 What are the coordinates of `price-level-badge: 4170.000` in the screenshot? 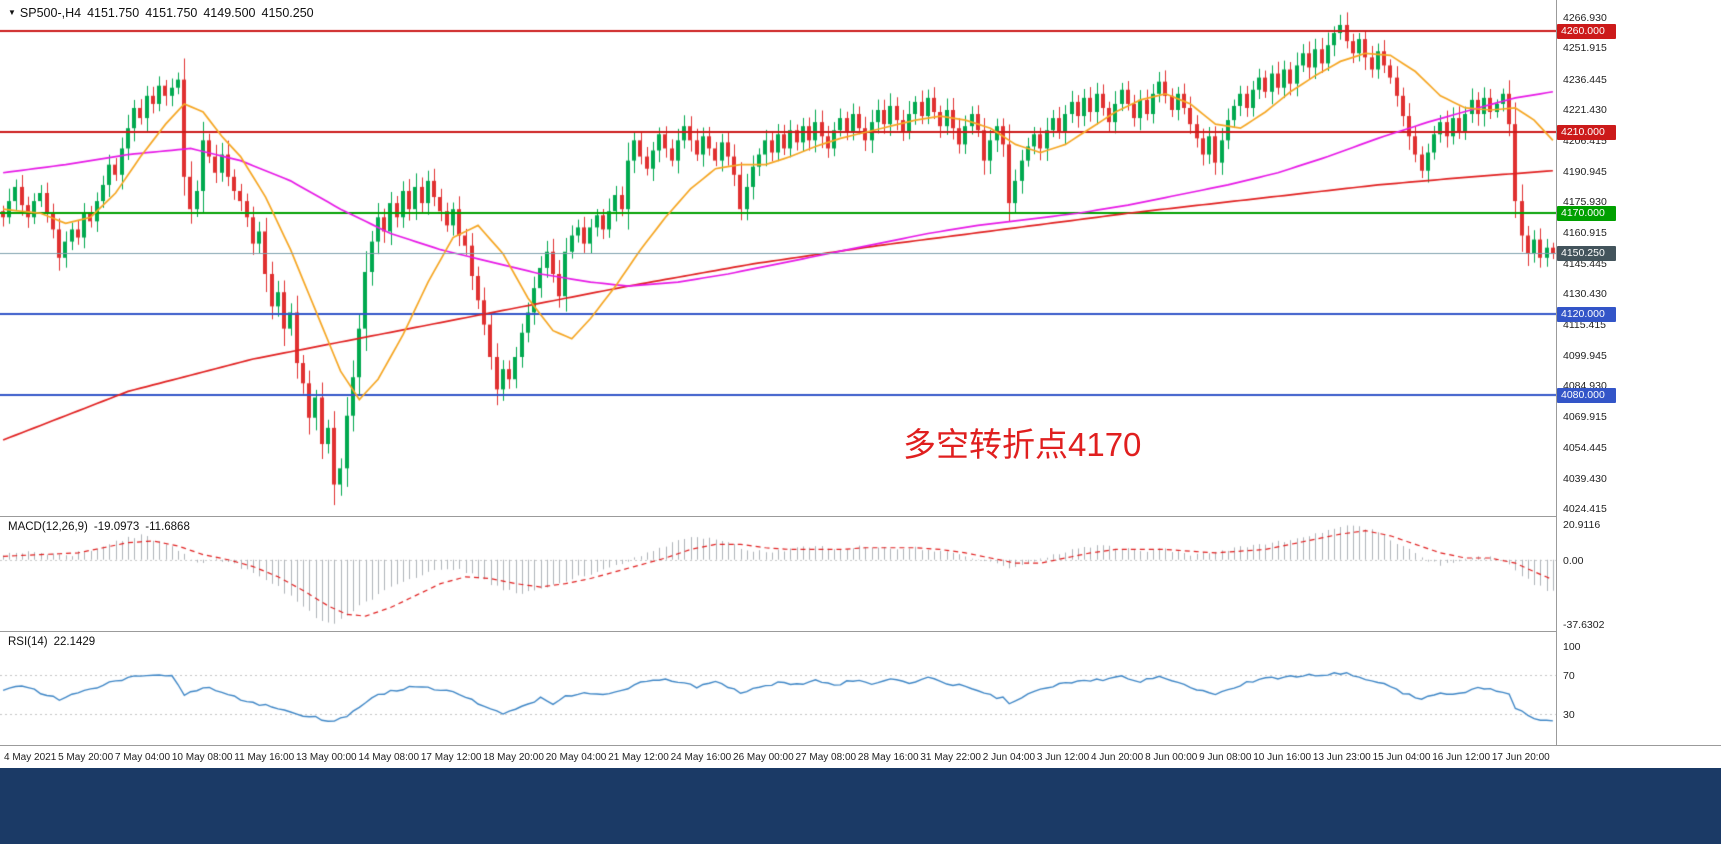 It's located at (1586, 214).